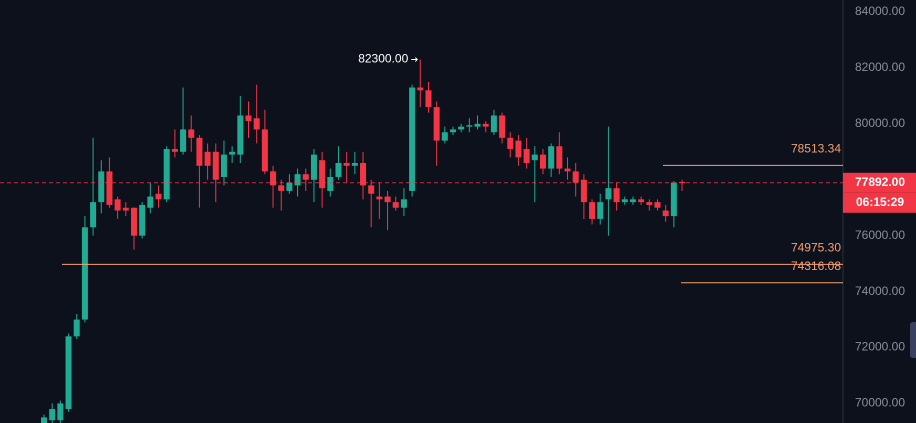 The height and width of the screenshot is (423, 916). What do you see at coordinates (414, 59) in the screenshot?
I see `high-marker-arrow` at bounding box center [414, 59].